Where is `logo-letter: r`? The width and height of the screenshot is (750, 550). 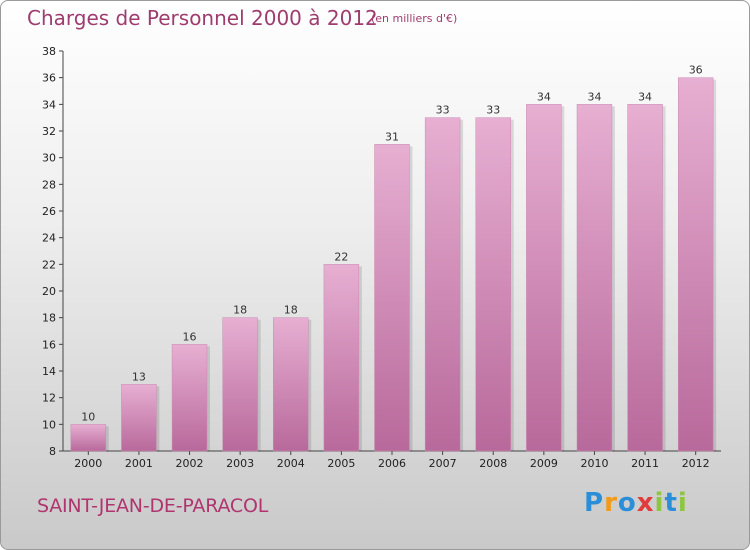 logo-letter: r is located at coordinates (611, 503).